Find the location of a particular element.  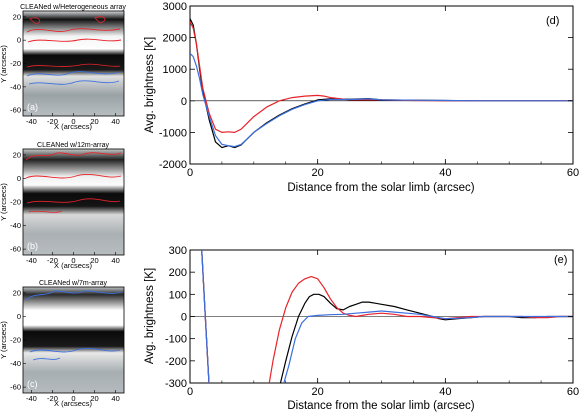

y-tick-label: -200 is located at coordinates (176, 362).